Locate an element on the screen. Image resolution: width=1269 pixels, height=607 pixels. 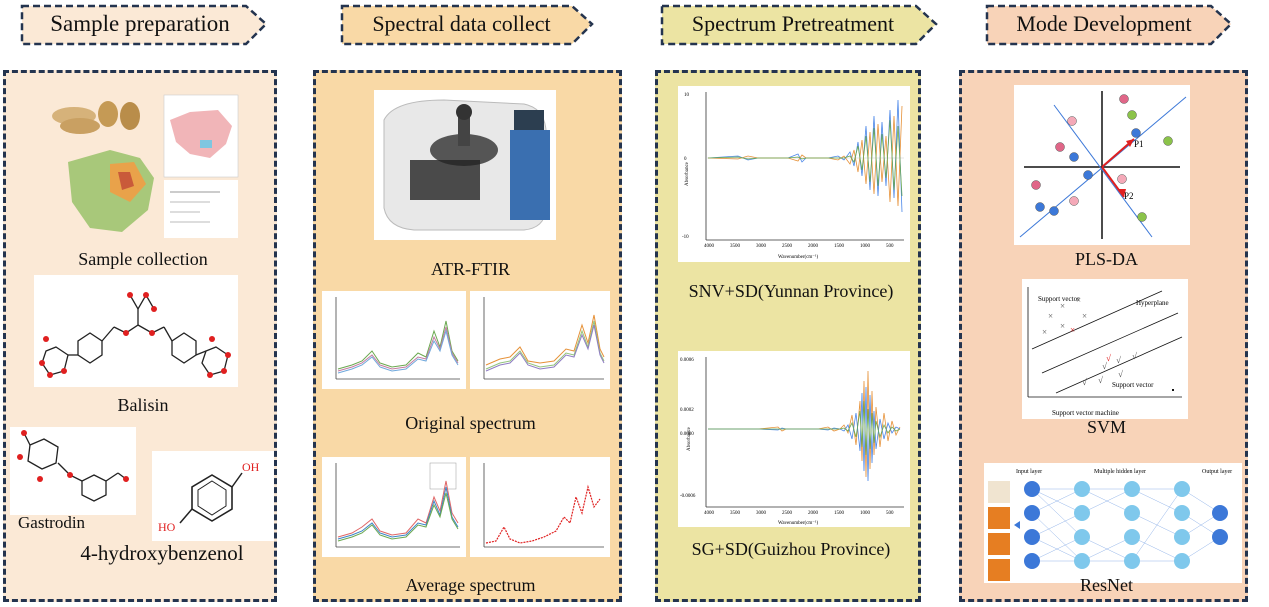
y-tick: 0.0002 is located at coordinates (687, 410).